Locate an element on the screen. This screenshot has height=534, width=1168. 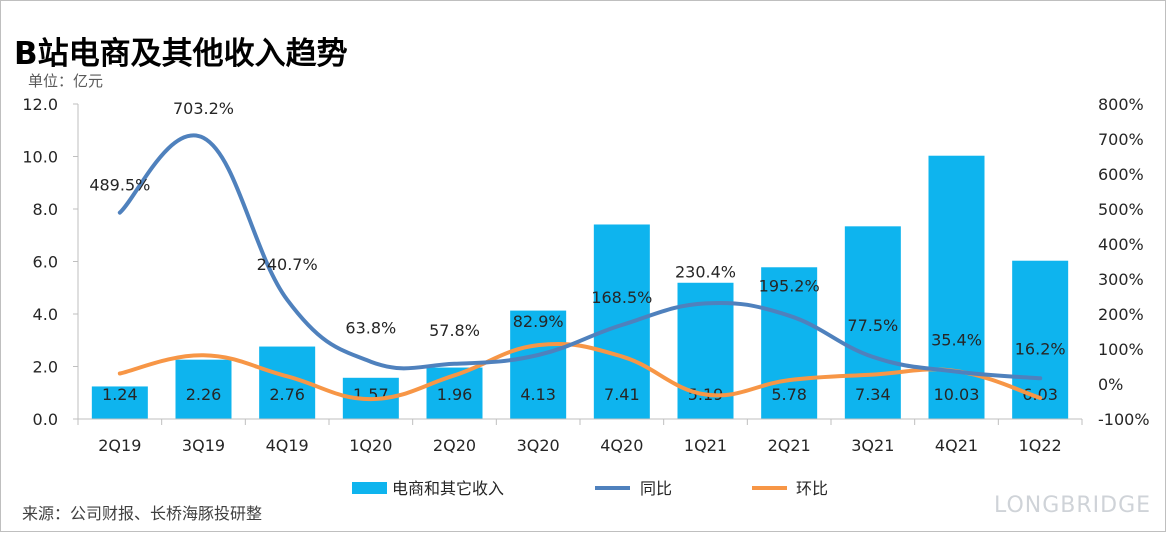
y-right-tick-label: 400% is located at coordinates (1121, 244).